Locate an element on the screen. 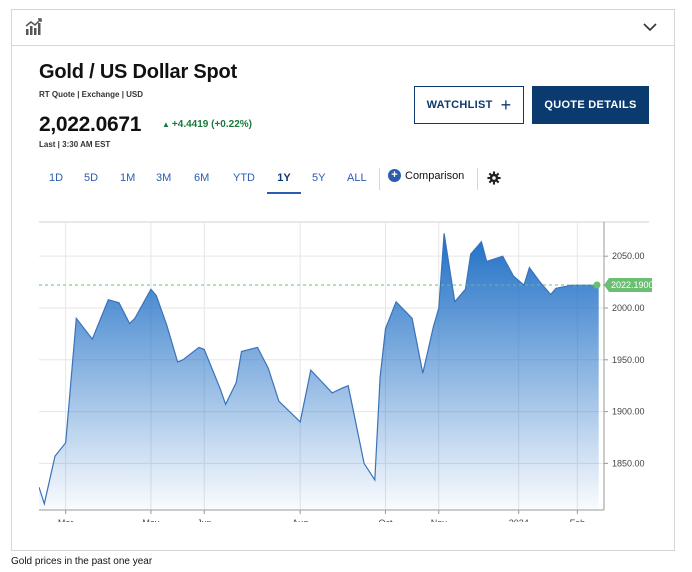 This screenshot has width=692, height=572. x-tick-label: Jun is located at coordinates (204, 520).